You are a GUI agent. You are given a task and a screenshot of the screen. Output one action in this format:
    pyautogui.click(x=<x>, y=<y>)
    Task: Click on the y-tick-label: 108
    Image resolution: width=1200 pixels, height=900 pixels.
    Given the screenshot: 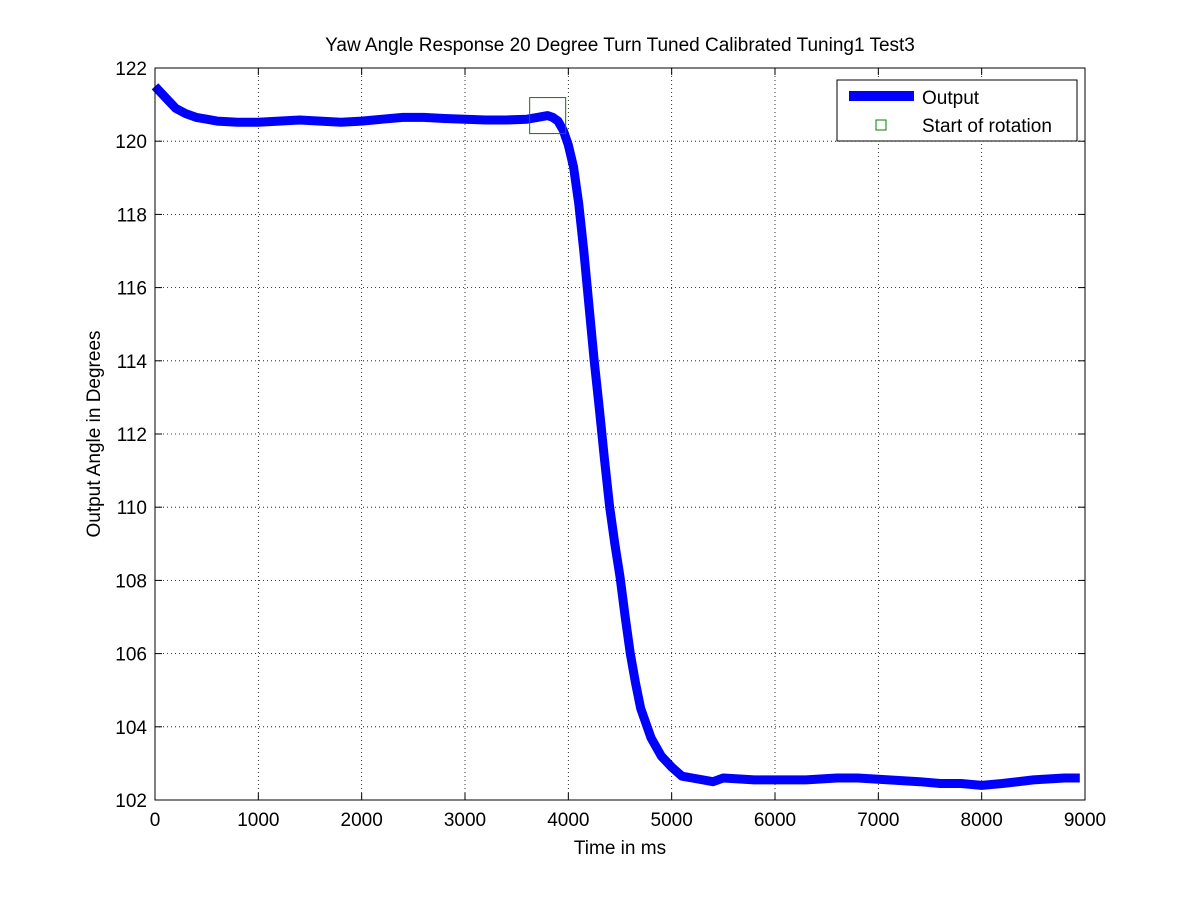 What is the action you would take?
    pyautogui.click(x=131, y=581)
    